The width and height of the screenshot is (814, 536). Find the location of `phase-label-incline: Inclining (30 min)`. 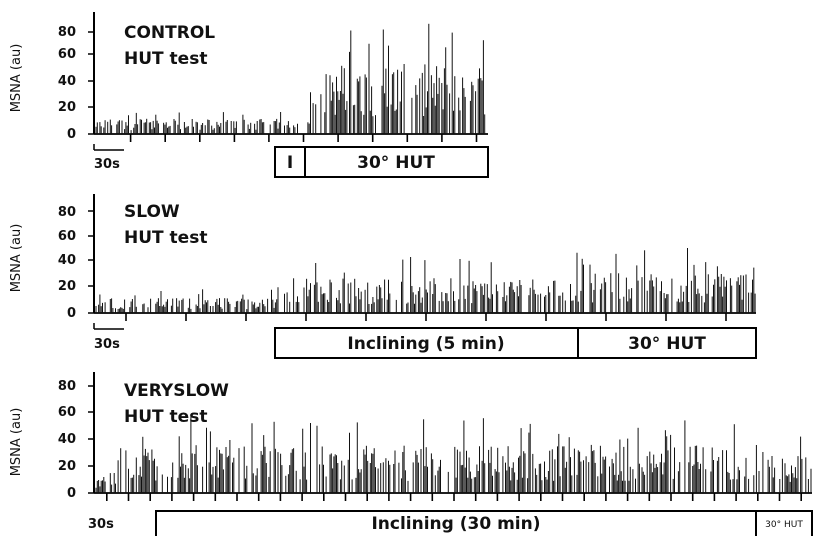

phase-label-incline: Inclining (30 min) is located at coordinates (455, 524).